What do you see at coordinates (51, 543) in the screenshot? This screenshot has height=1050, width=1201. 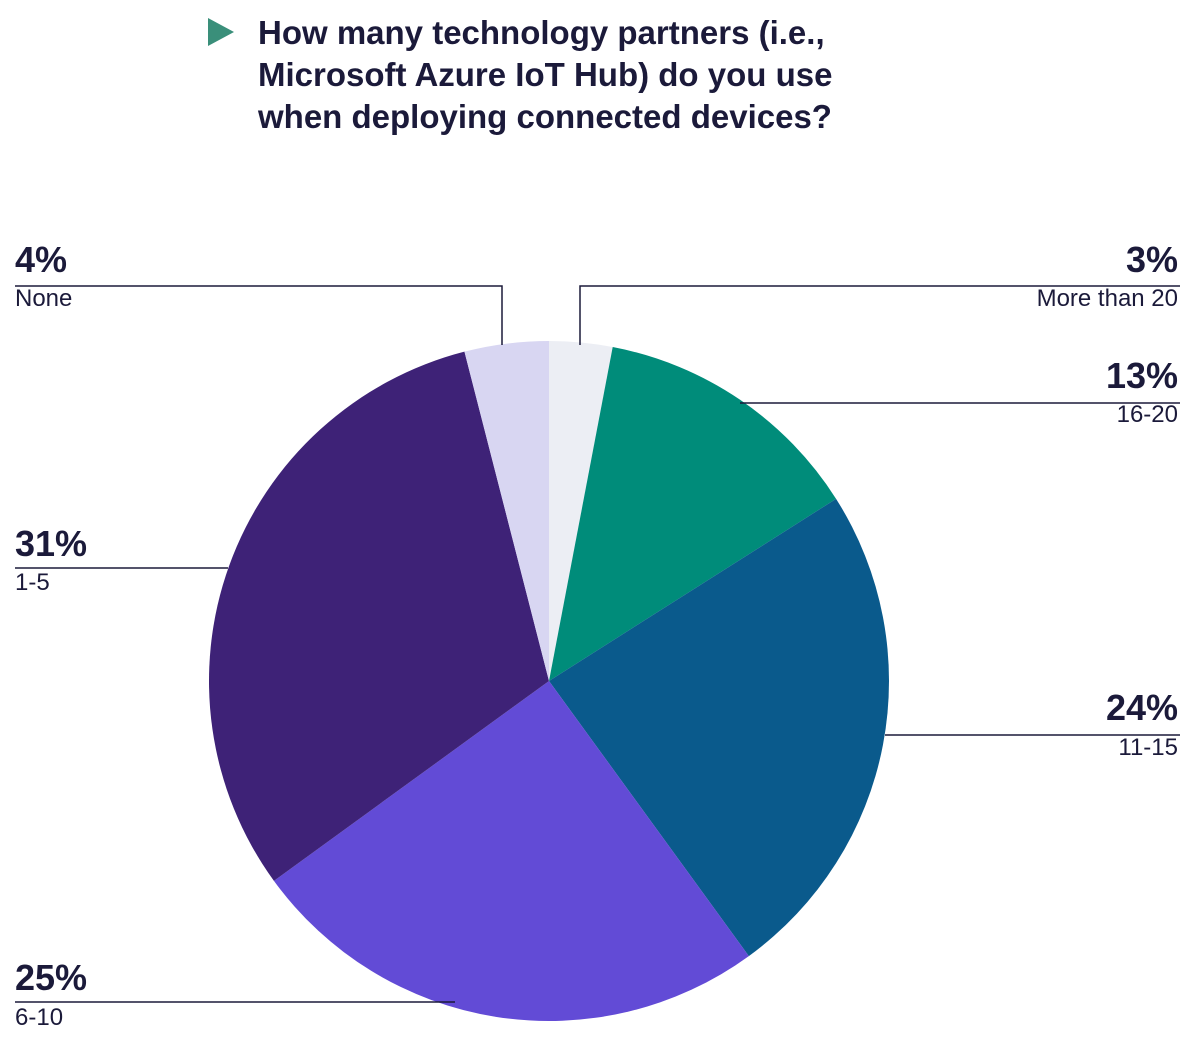 I see `value-label: 31%` at bounding box center [51, 543].